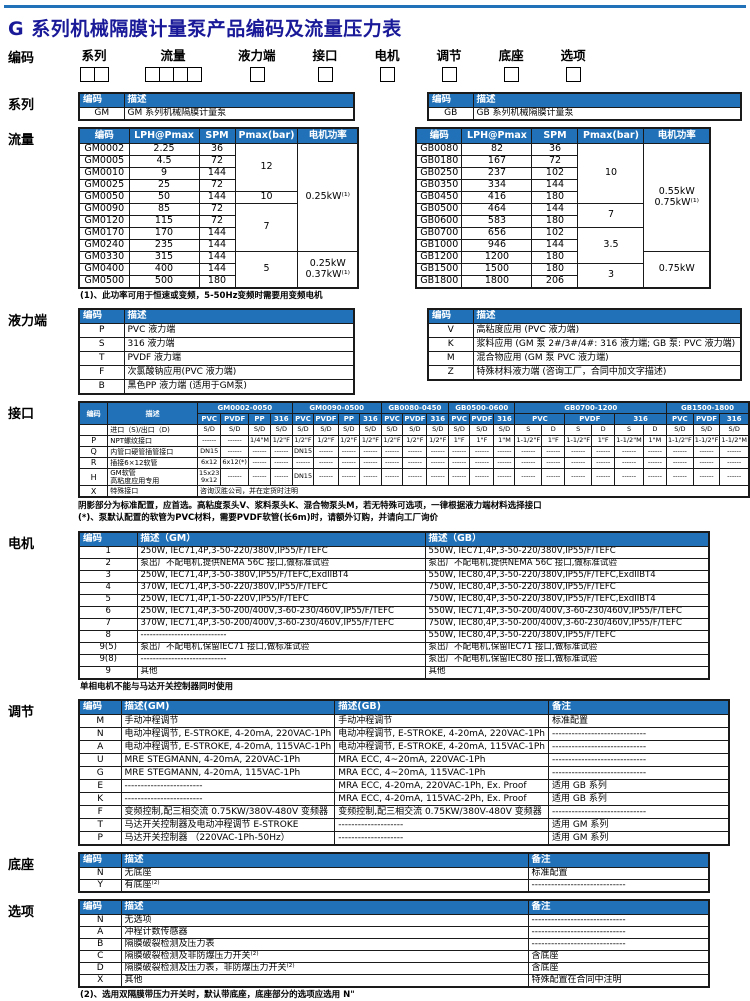 The height and width of the screenshot is (1001, 750). Describe the element at coordinates (511, 65) in the screenshot. I see `coding-field: 底座` at that location.